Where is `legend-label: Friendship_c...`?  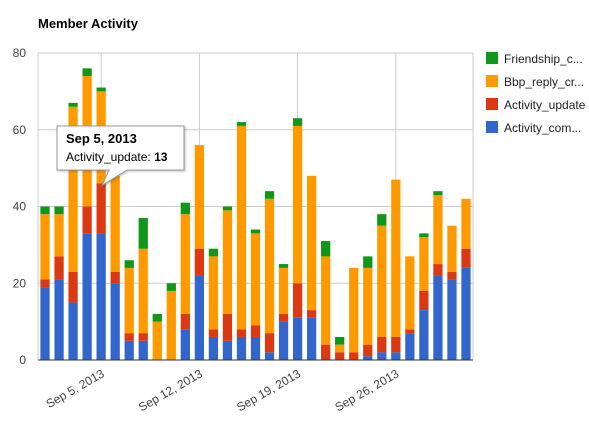 legend-label: Friendship_c... is located at coordinates (543, 59).